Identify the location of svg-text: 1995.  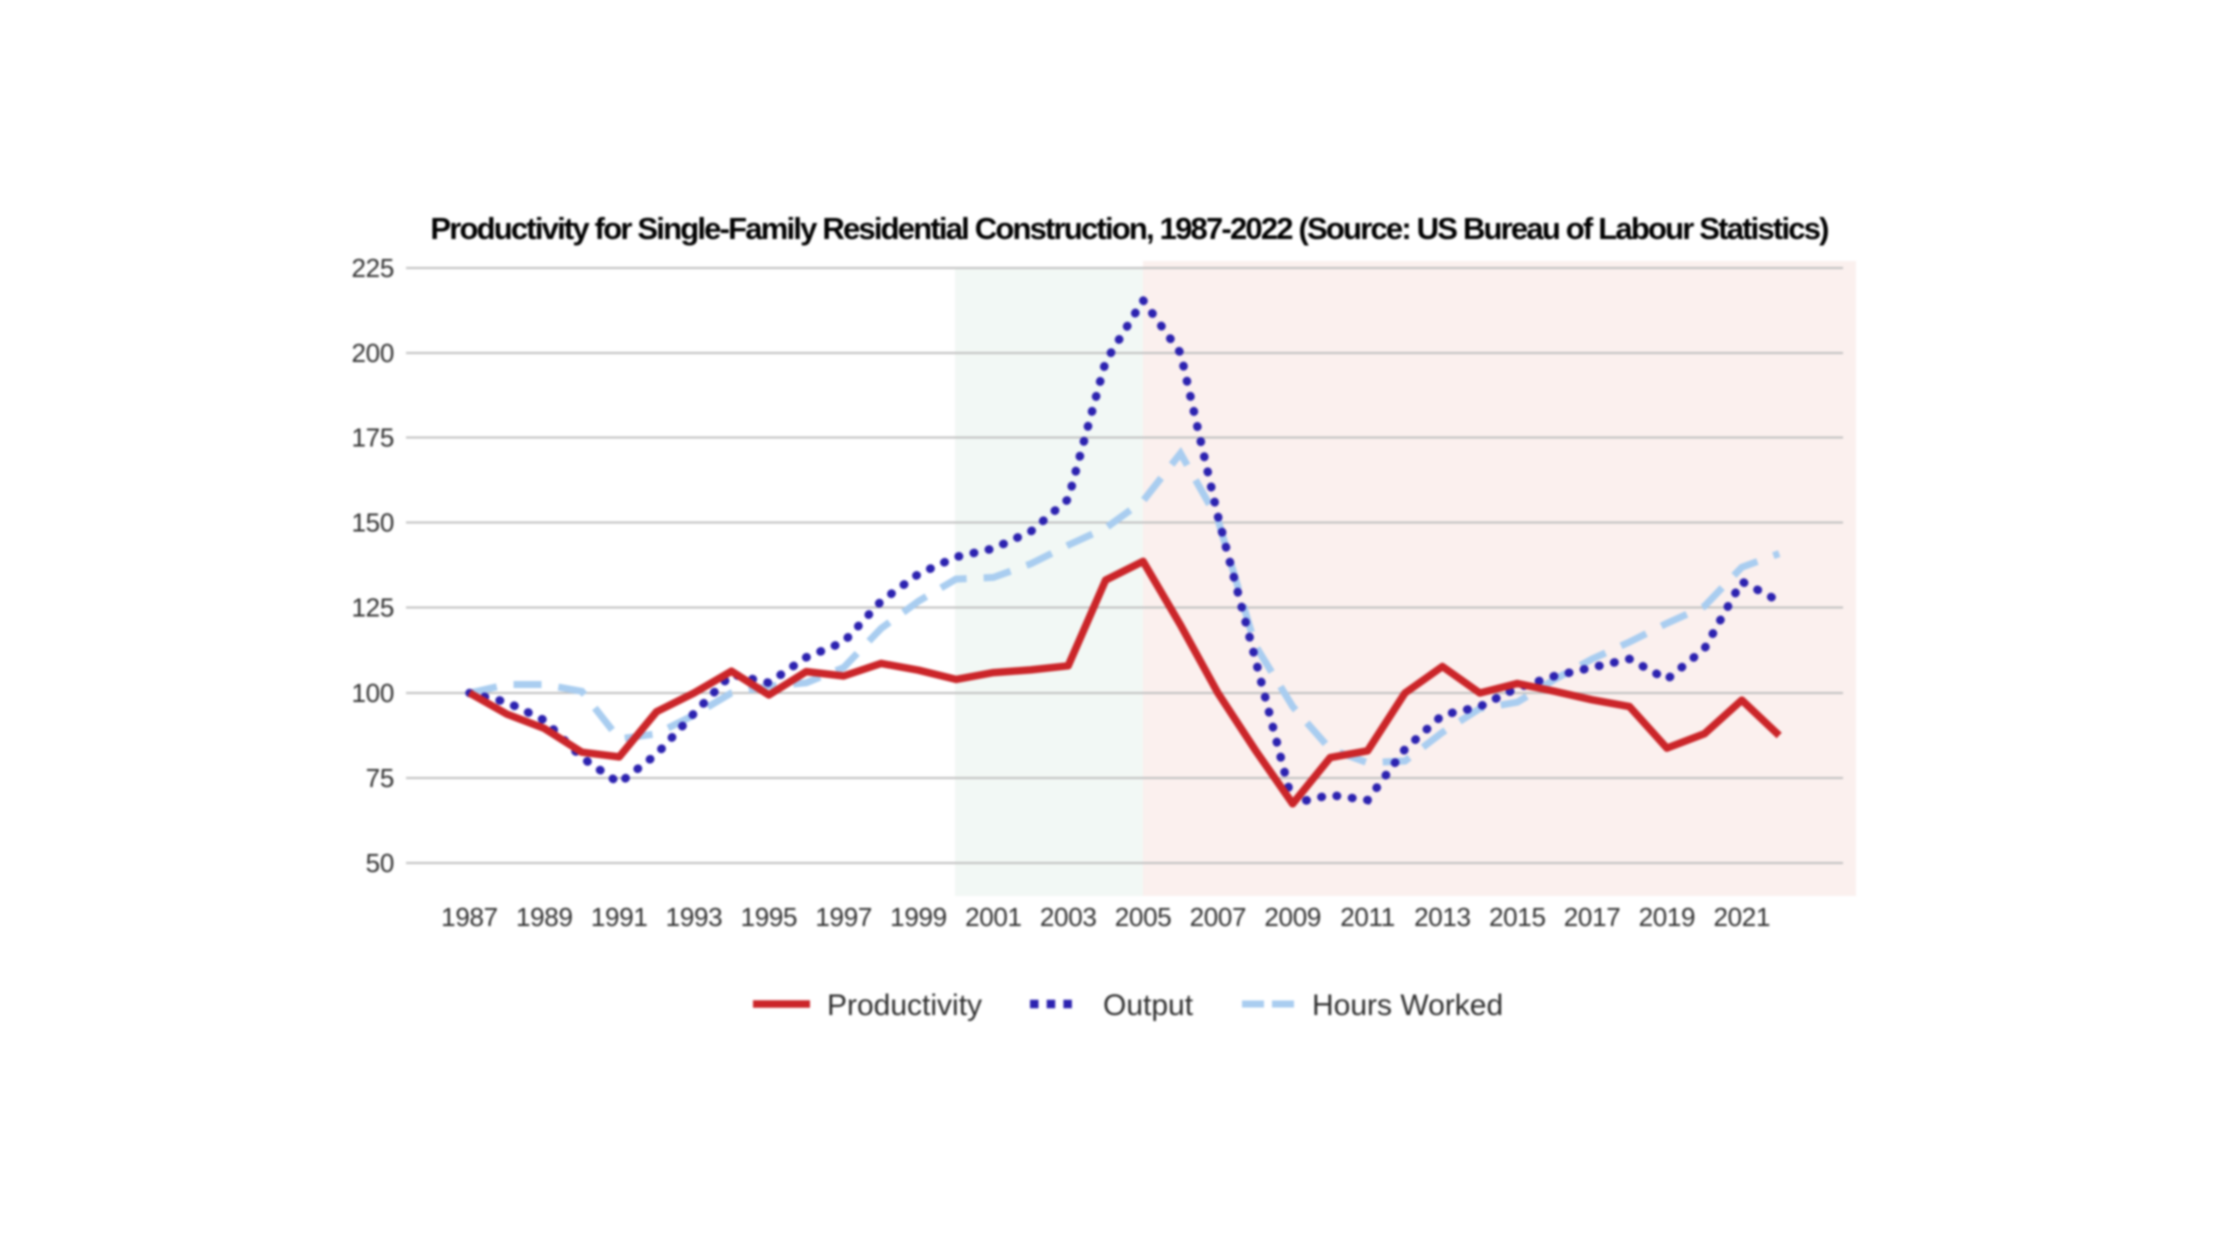
(769, 917).